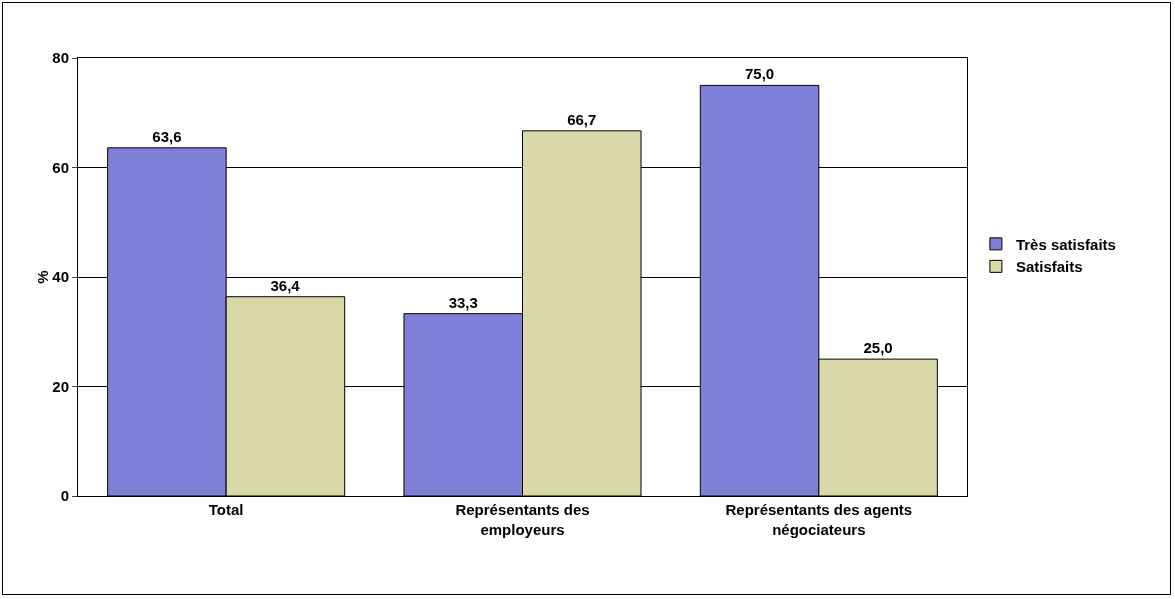 This screenshot has width=1175, height=599. Describe the element at coordinates (226, 509) in the screenshot. I see `x-tick-label: Total` at that location.